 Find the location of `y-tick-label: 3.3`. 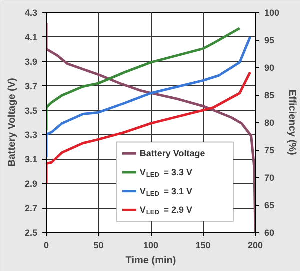

y-tick-label: 3.3 is located at coordinates (31, 135).